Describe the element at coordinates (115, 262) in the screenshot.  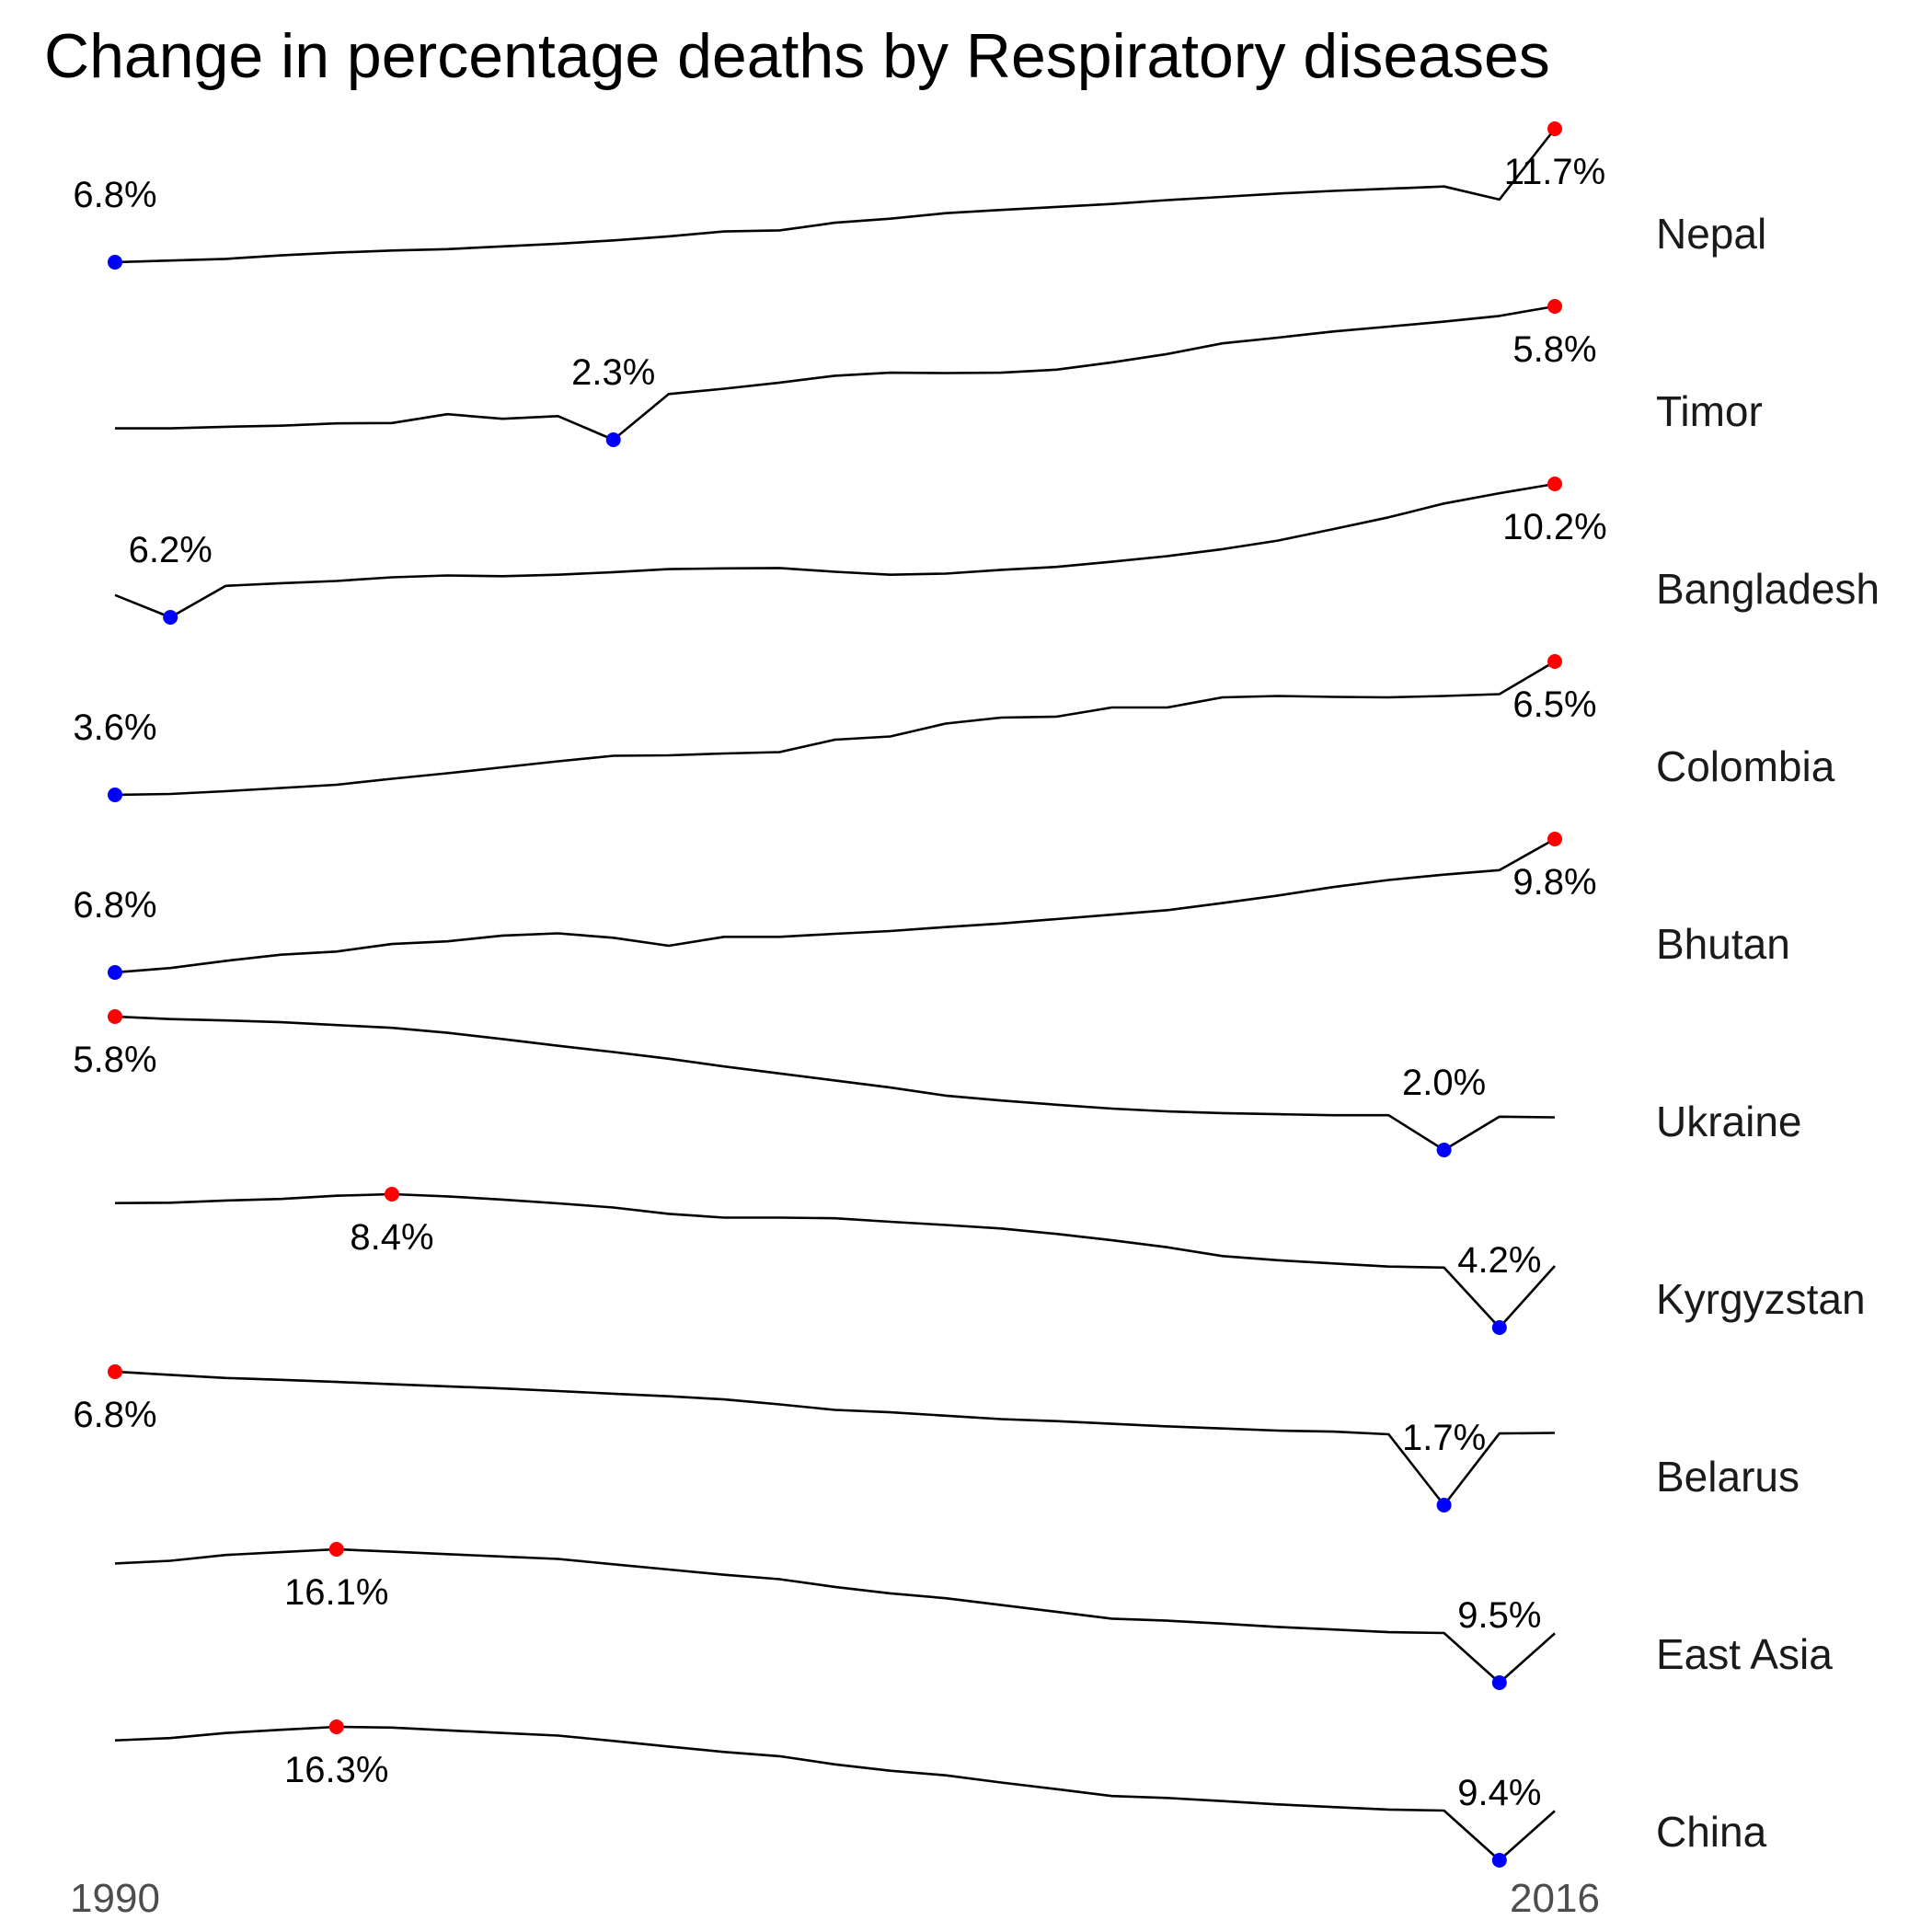
I see `min-point-nepal` at that location.